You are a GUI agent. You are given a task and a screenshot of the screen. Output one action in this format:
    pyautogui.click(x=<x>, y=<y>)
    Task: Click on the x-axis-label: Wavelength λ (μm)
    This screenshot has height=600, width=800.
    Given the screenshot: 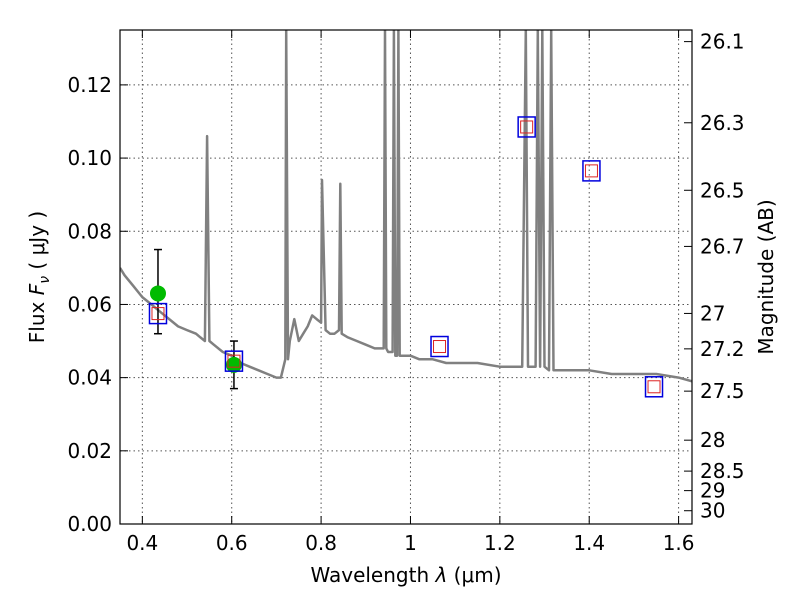 What is the action you would take?
    pyautogui.click(x=405, y=575)
    